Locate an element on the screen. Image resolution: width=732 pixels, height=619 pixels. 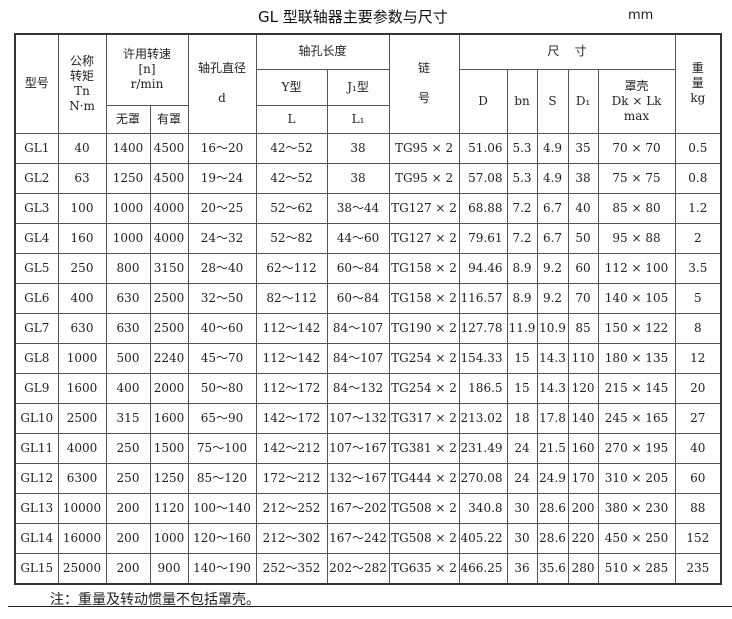
header-dimensions: 尺 寸 is located at coordinates (567, 51).